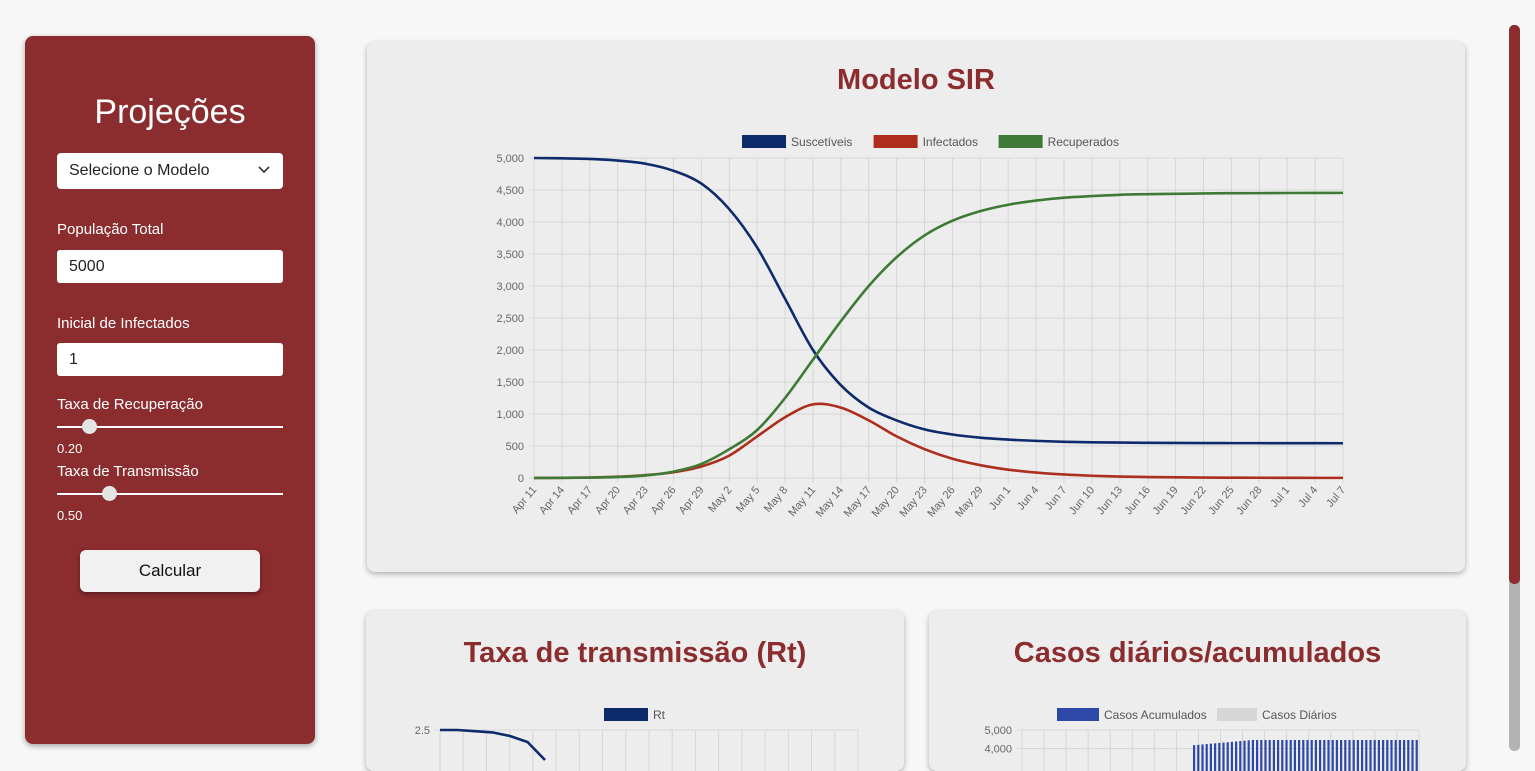 This screenshot has height=771, width=1535. What do you see at coordinates (110, 229) in the screenshot?
I see `population-label: População Total` at bounding box center [110, 229].